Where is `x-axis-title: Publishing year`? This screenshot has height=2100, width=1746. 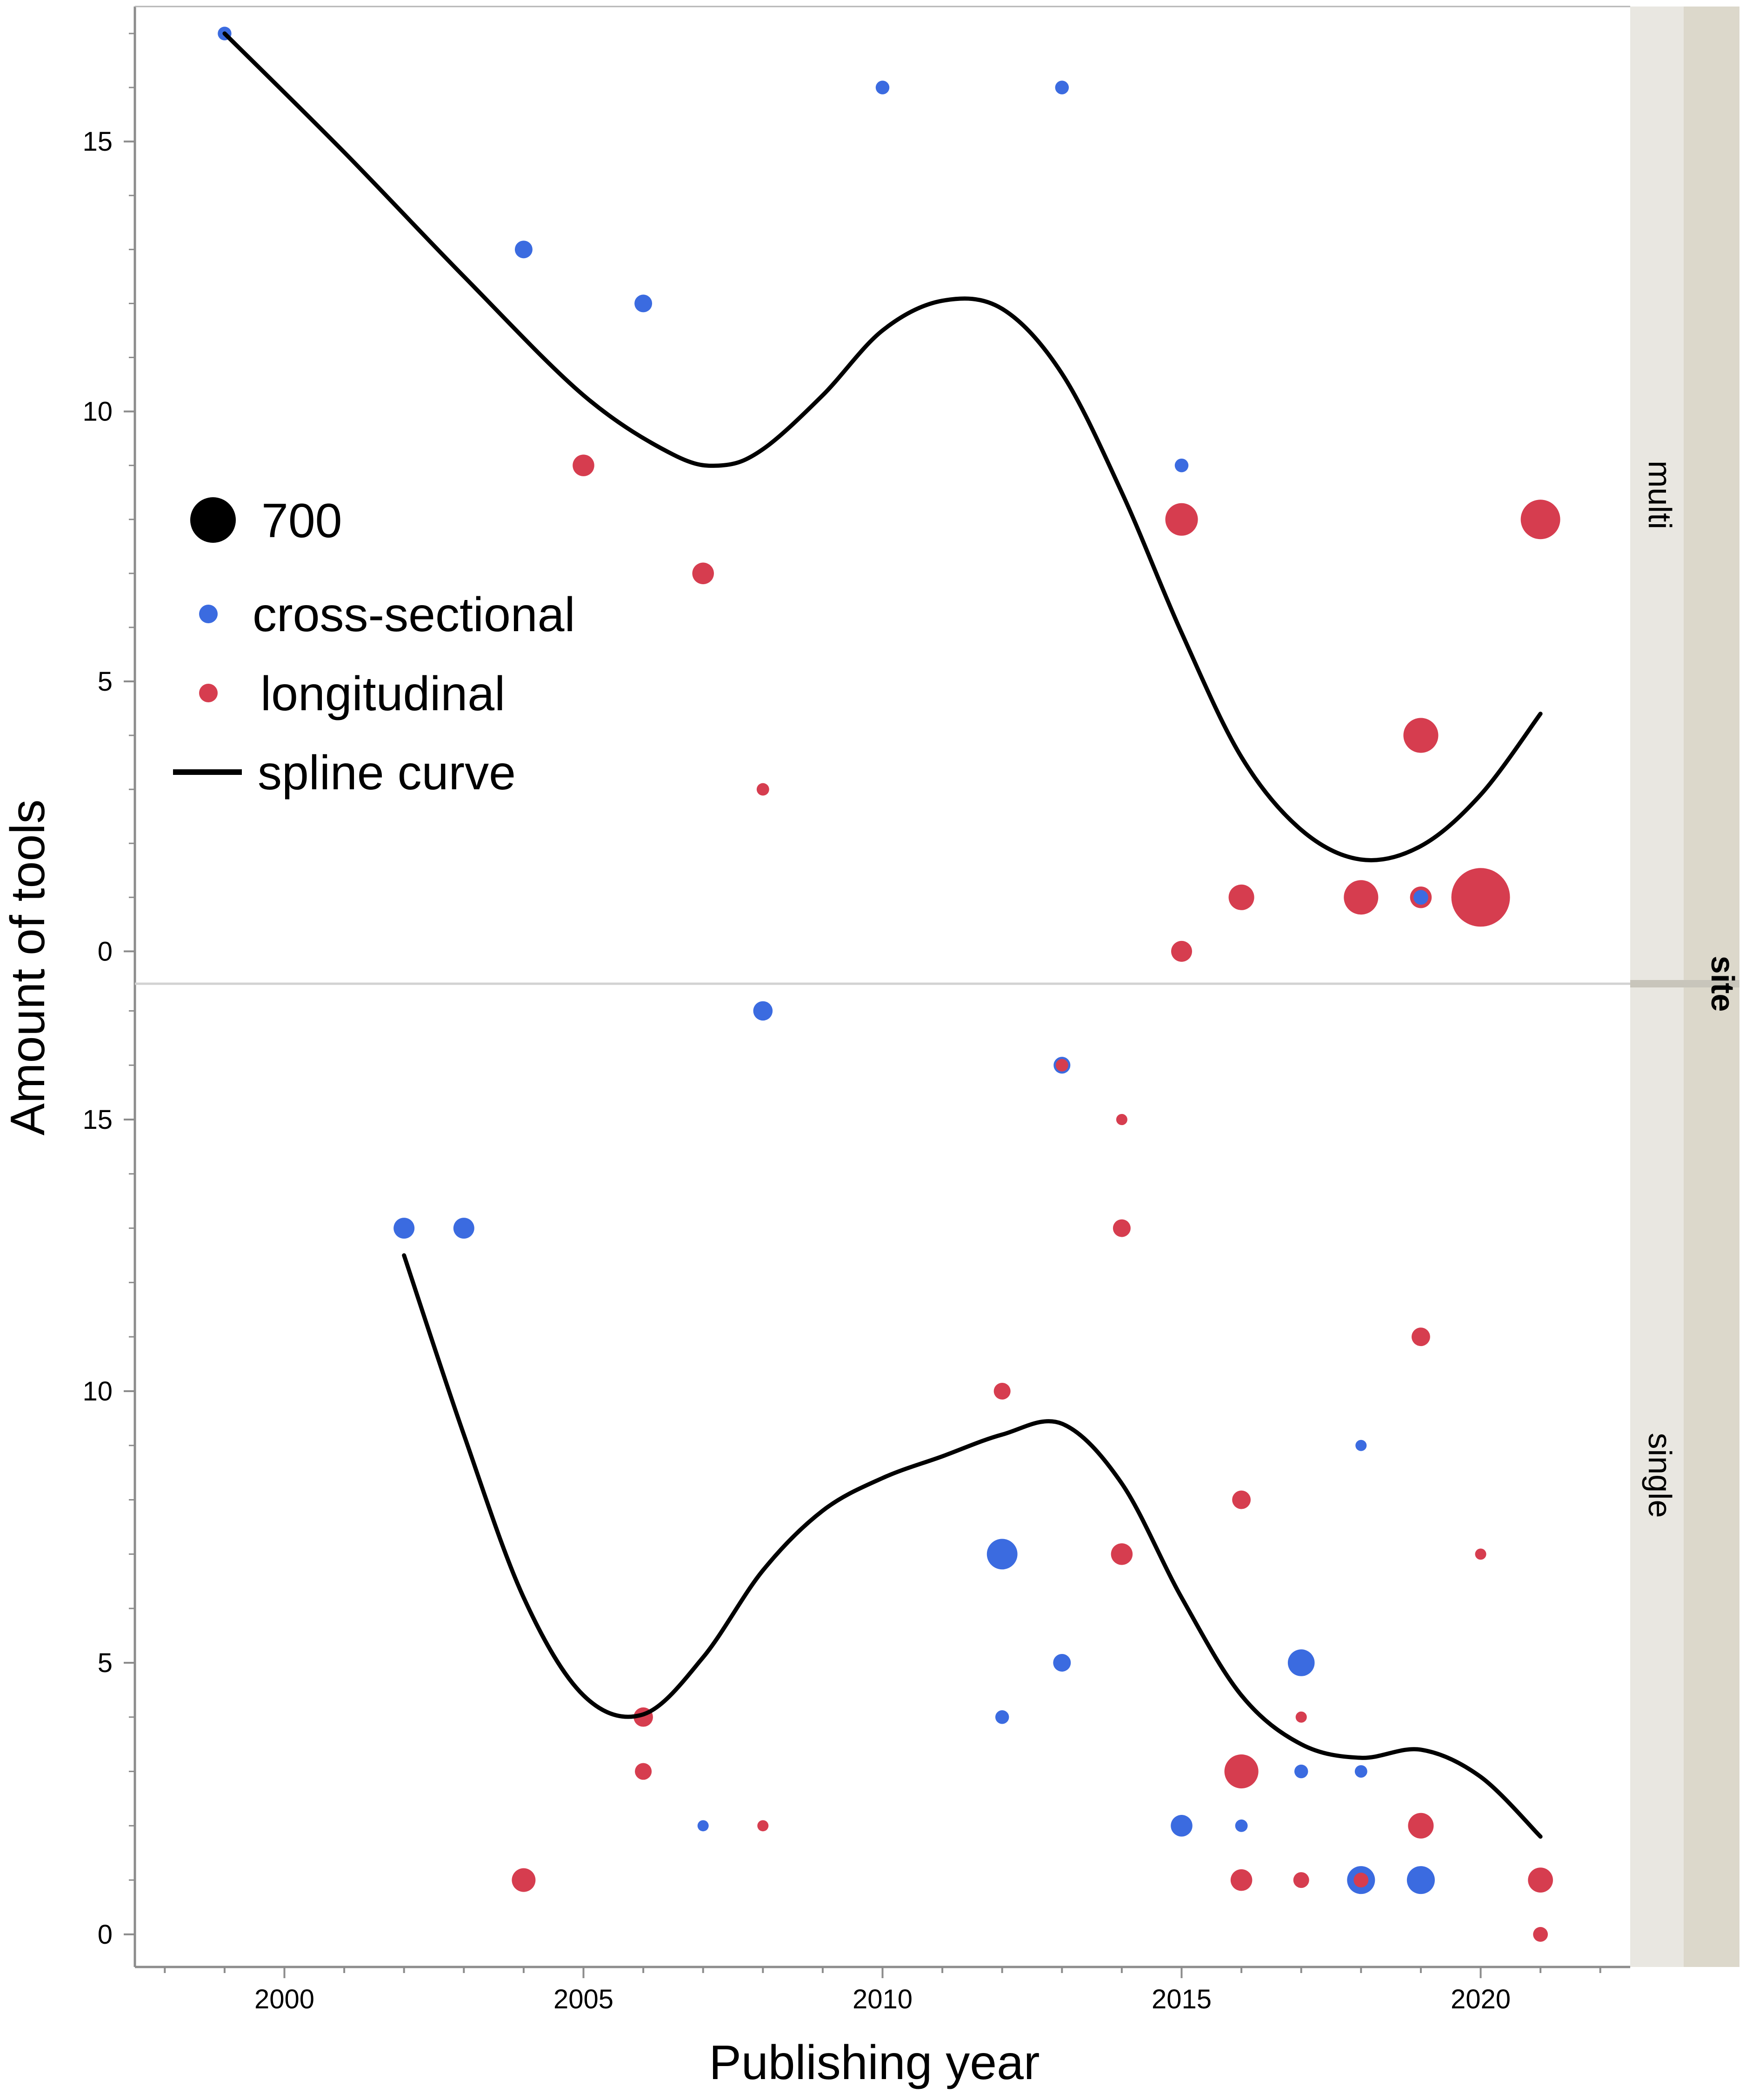 x-axis-title: Publishing year is located at coordinates (874, 2063).